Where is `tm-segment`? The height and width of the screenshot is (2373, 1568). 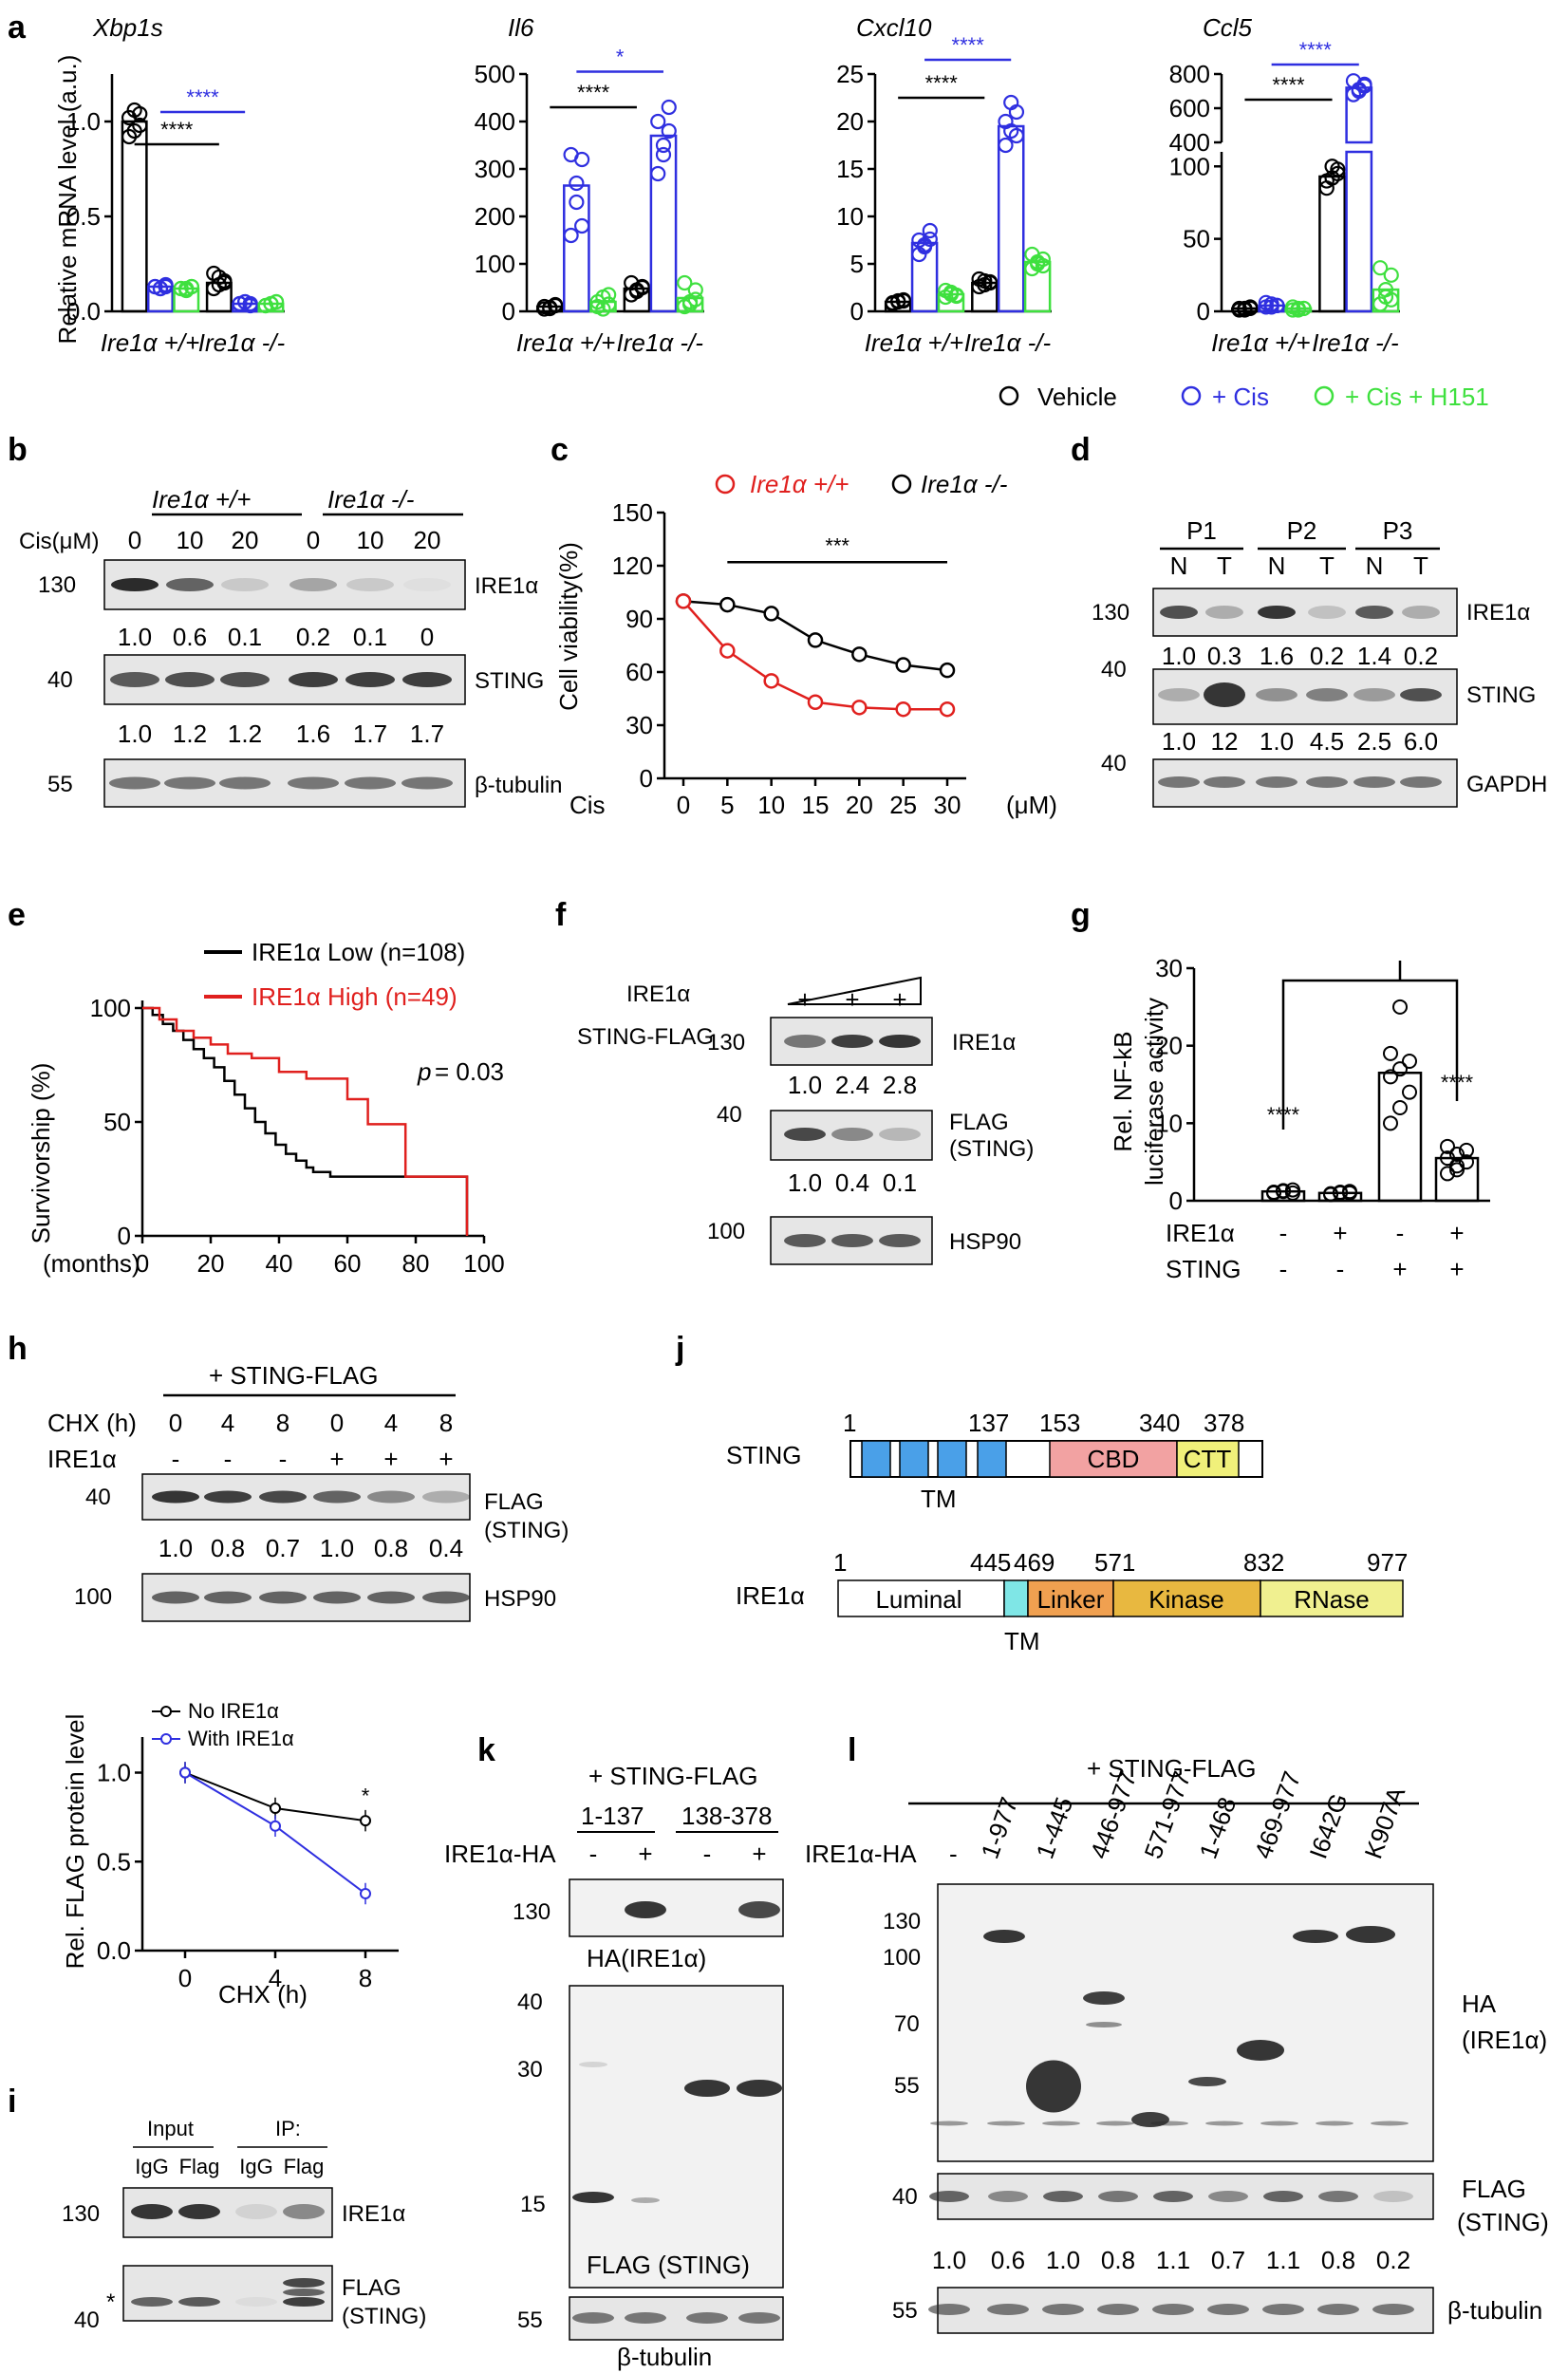 tm-segment is located at coordinates (952, 1459).